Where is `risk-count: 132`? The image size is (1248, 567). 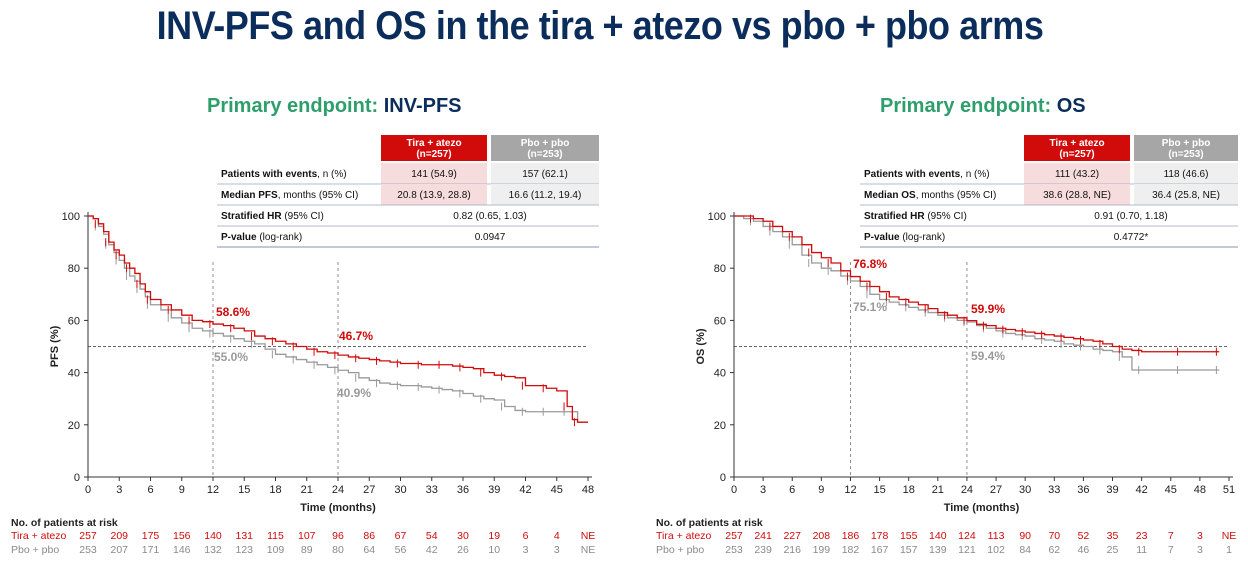
risk-count: 132 is located at coordinates (213, 550).